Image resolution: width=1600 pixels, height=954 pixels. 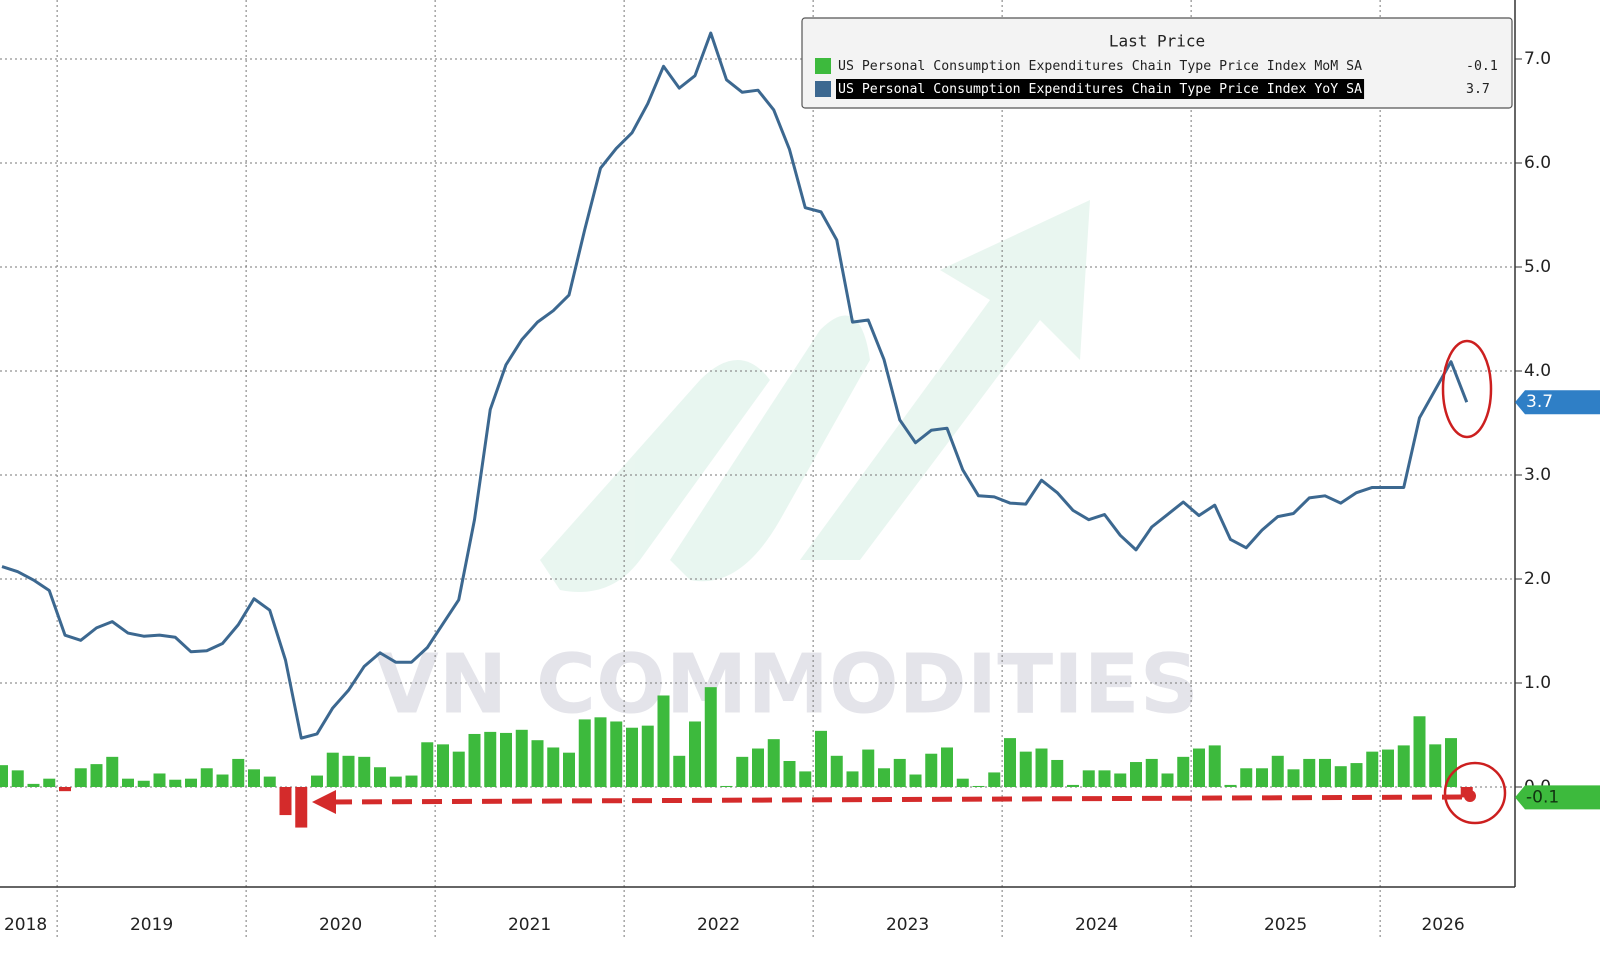 What do you see at coordinates (529, 925) in the screenshot?
I see `x-tick-label: 2021` at bounding box center [529, 925].